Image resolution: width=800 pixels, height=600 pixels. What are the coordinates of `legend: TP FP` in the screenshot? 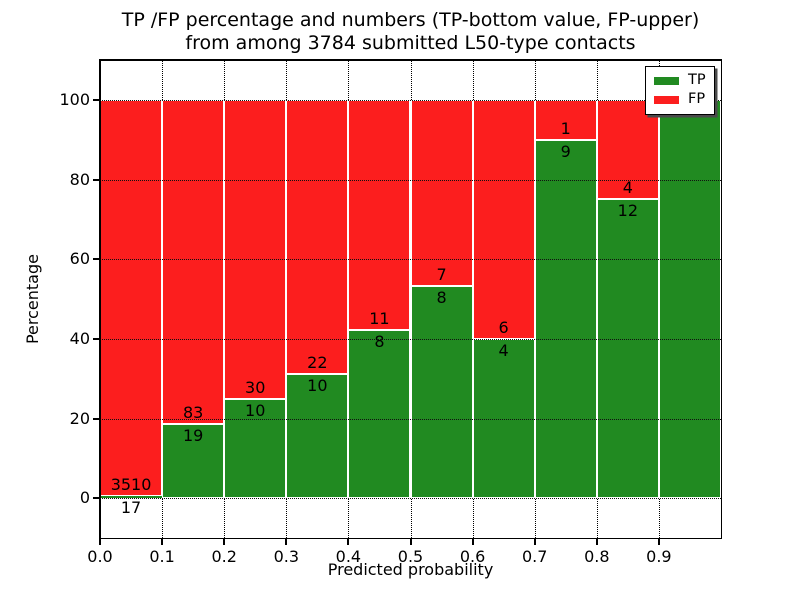 It's located at (680, 90).